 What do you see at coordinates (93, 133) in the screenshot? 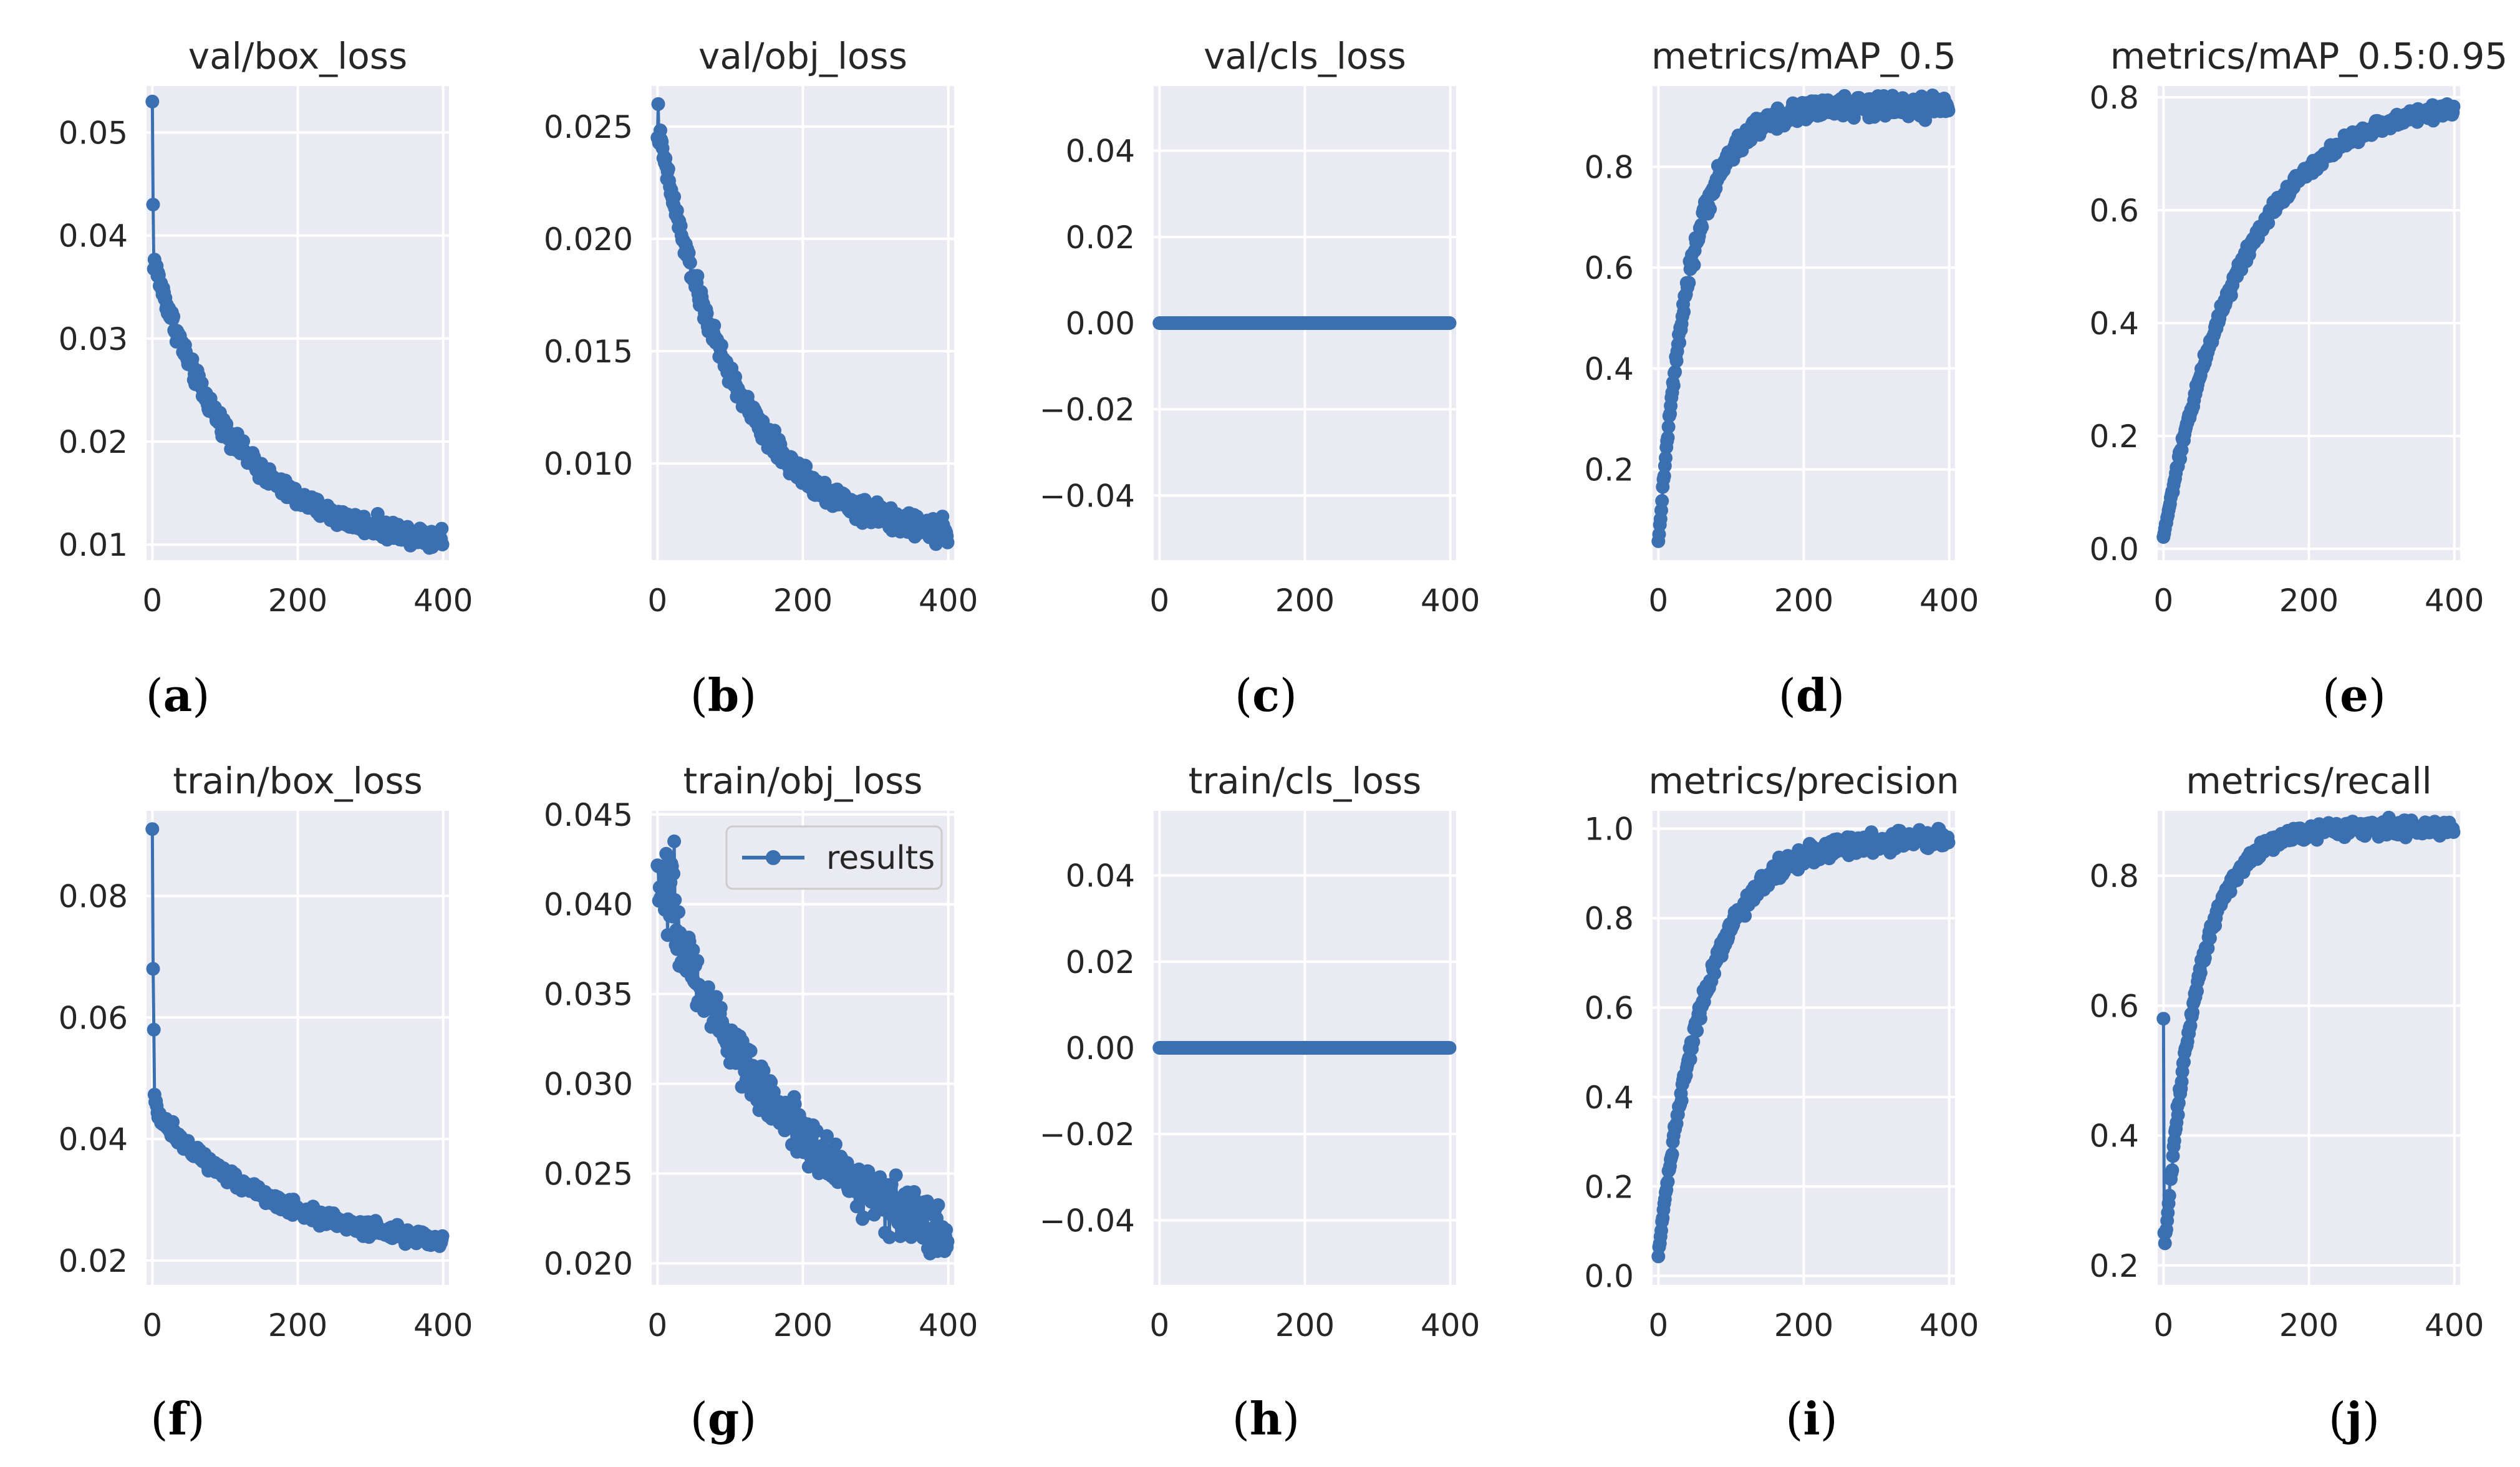
I see `y-tick-label: 0.05` at bounding box center [93, 133].